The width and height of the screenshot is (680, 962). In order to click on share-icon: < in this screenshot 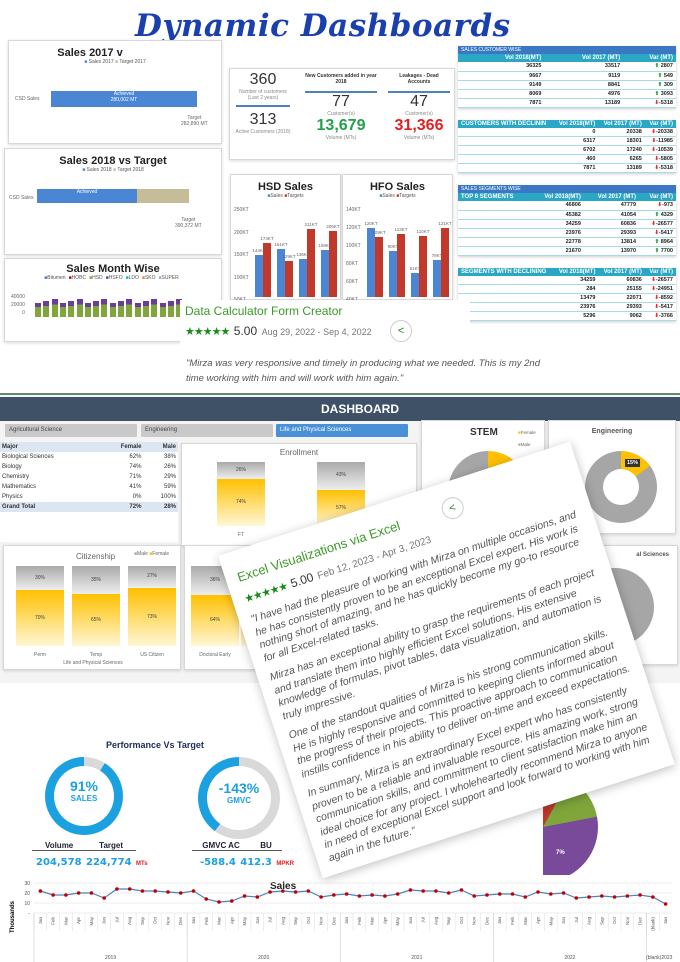, I will do `click(401, 331)`.